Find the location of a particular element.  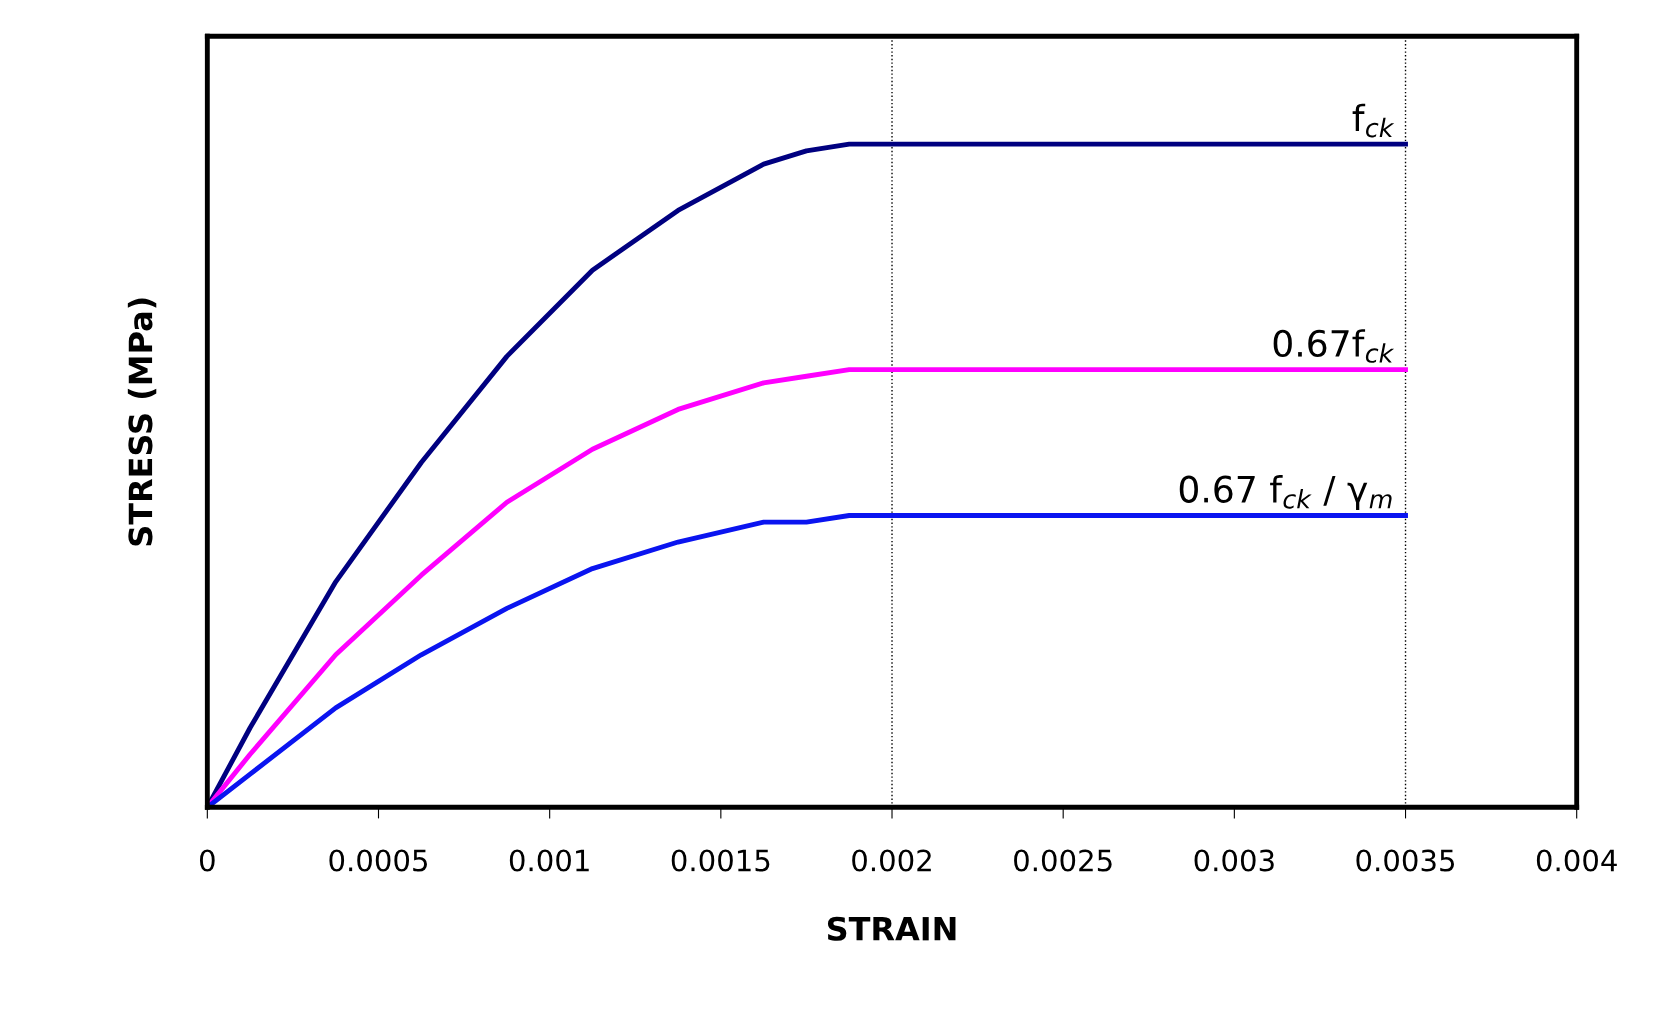

x-tick-label: 0.004 is located at coordinates (1576, 860).